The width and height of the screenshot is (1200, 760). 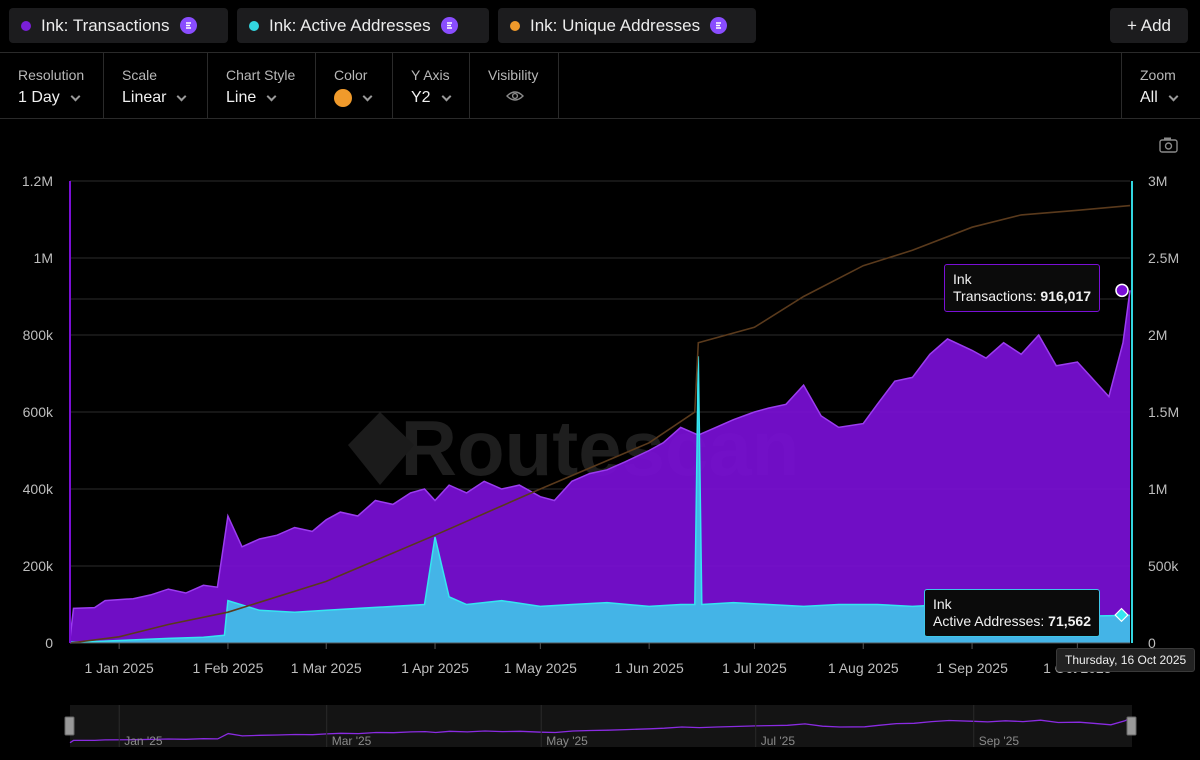 I want to click on color-select: Color, so click(x=354, y=86).